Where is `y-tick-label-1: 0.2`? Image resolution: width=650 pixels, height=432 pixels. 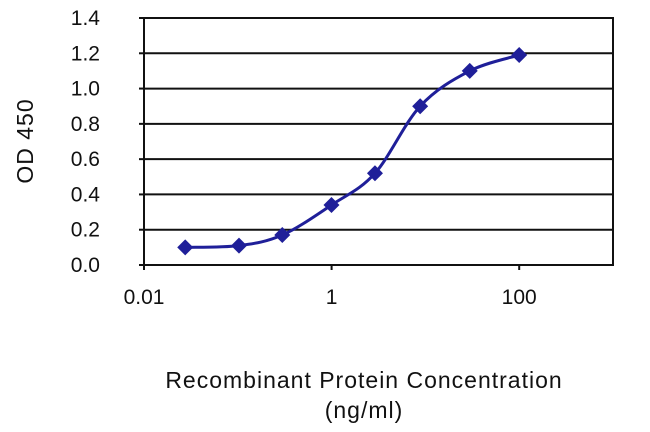
y-tick-label-1: 0.2 is located at coordinates (85, 230).